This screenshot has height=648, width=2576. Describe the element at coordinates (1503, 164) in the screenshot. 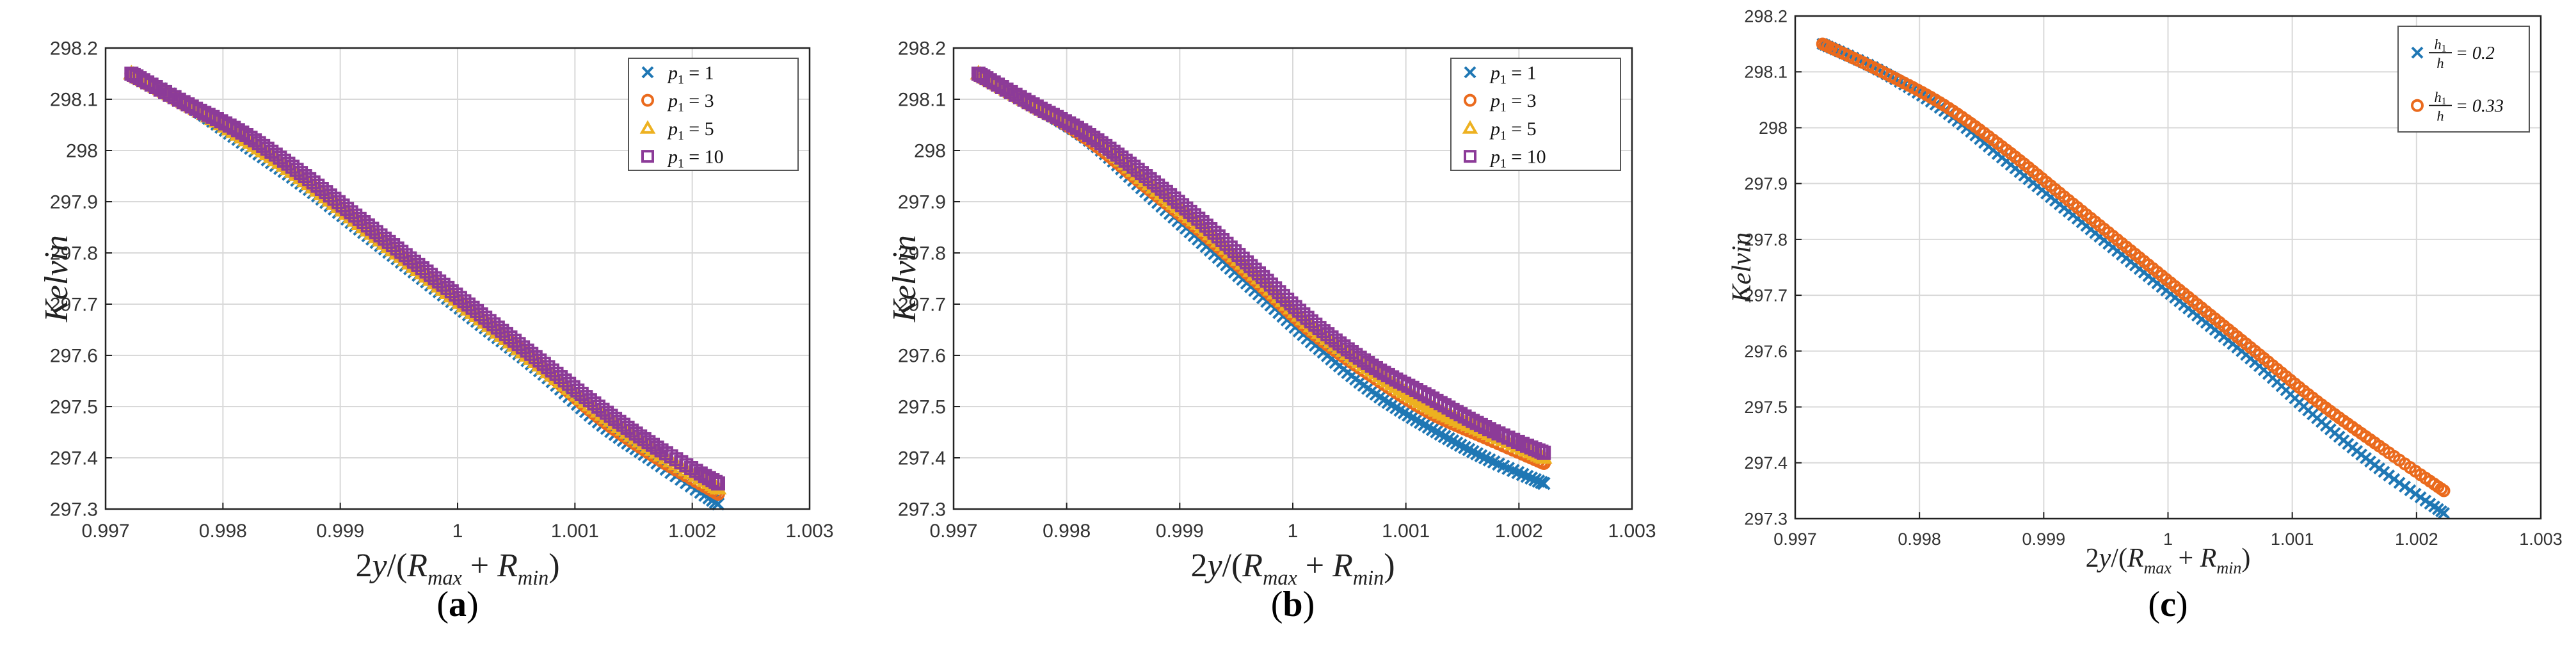

I see `panel-b-legend-label-sub-3: 1` at that location.